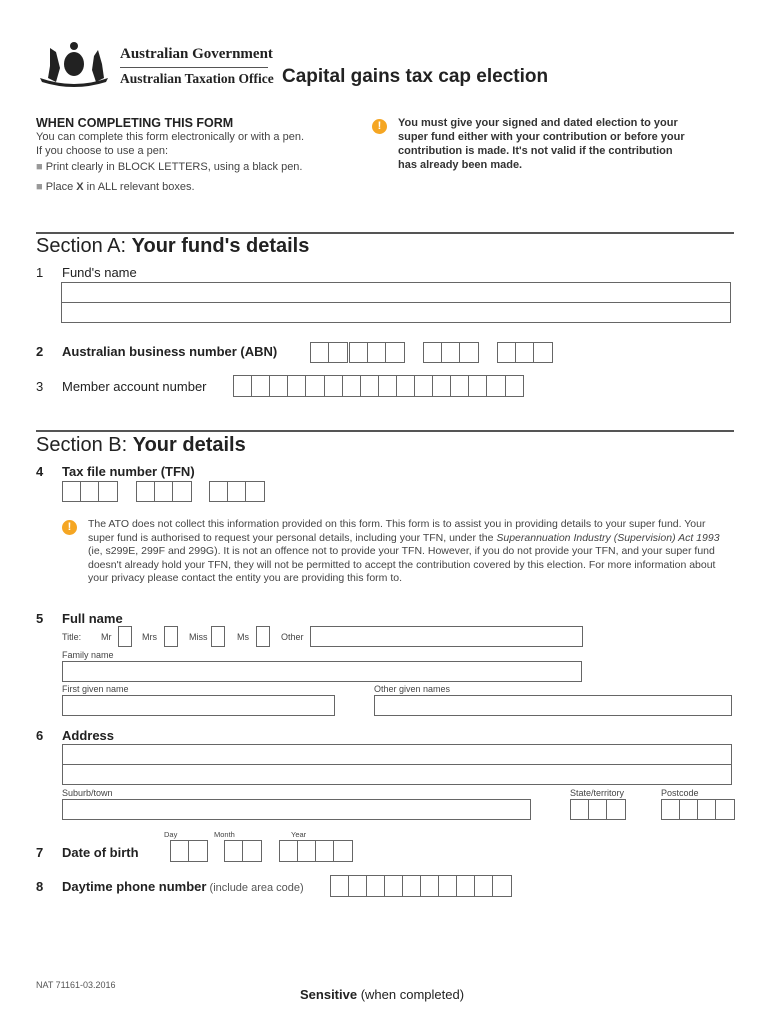 This screenshot has width=770, height=1024. Describe the element at coordinates (412, 689) in the screenshot. I see `other-given-names-label: Other given names` at that location.